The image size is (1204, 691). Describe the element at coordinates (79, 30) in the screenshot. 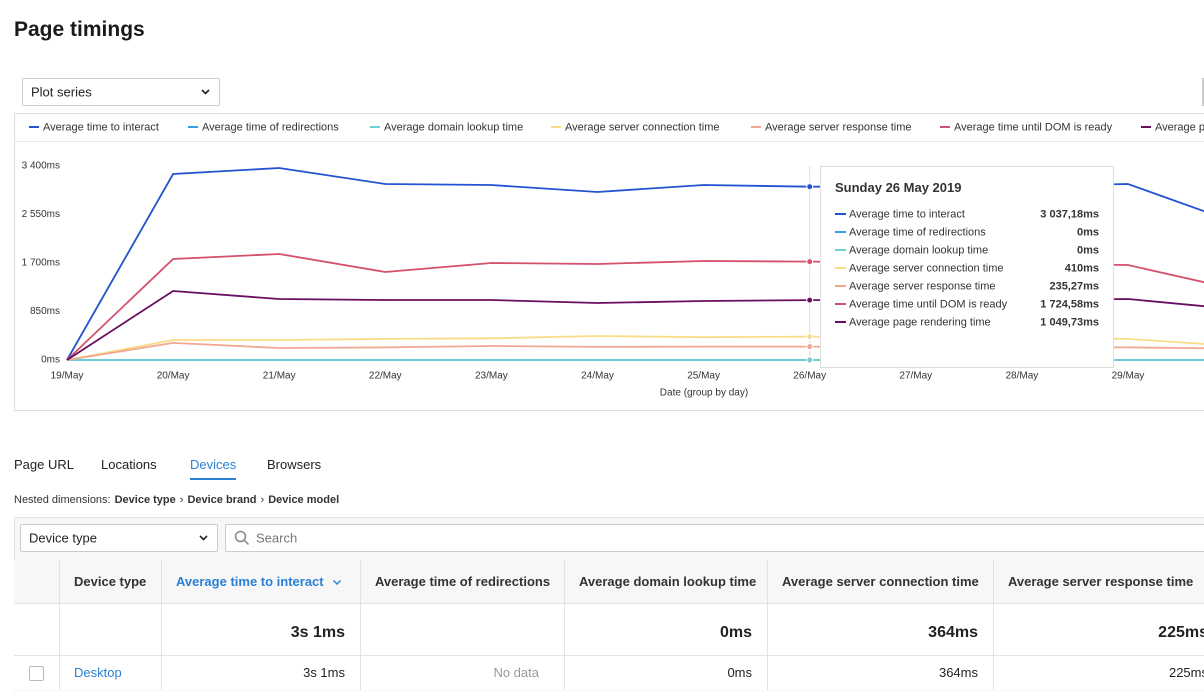

I see `page-title: Page timings` at that location.